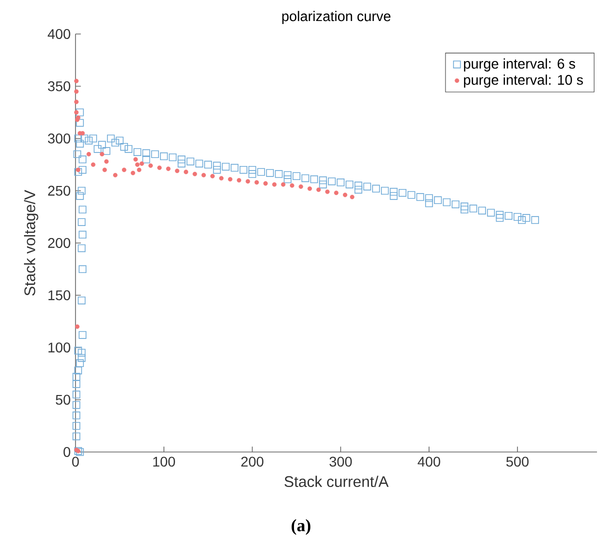 This screenshot has width=602, height=547. I want to click on x-tick-label: 200, so click(252, 461).